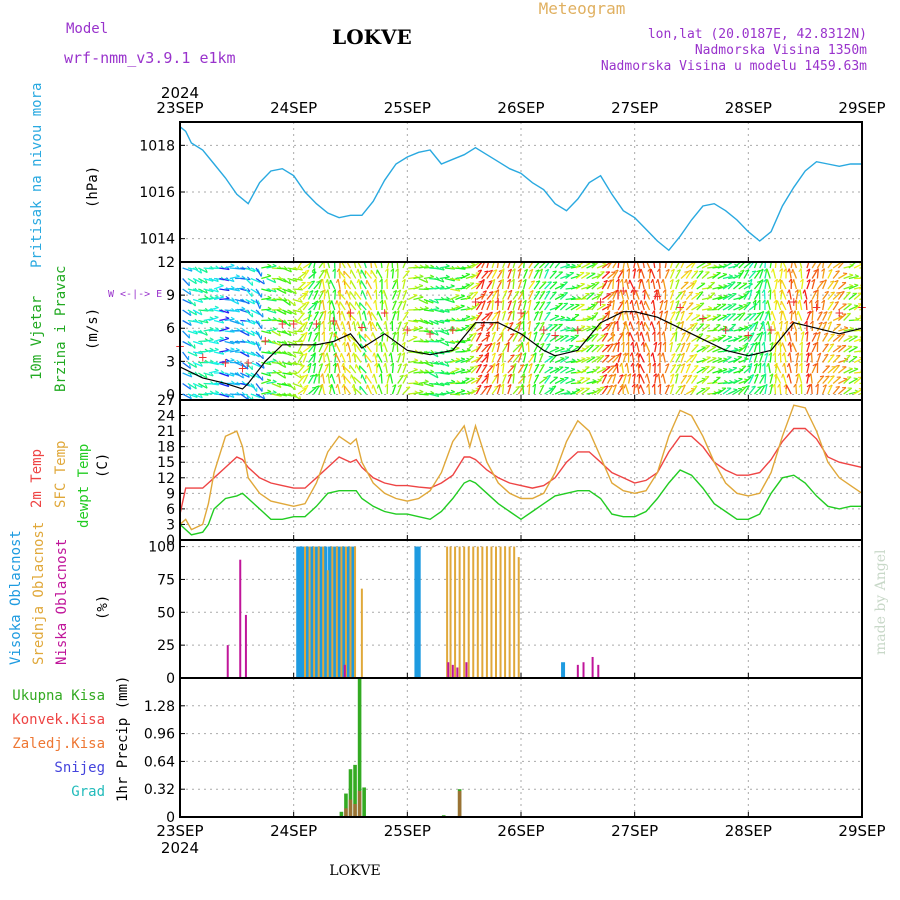 The image size is (900, 900). I want to click on y-tick-label: 15, so click(166, 463).